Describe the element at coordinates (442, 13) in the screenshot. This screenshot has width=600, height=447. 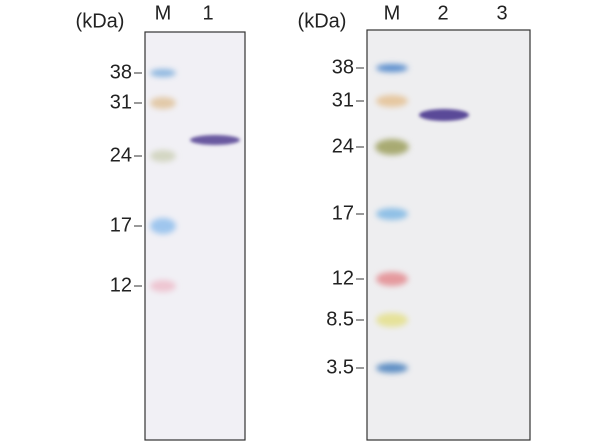
I see `lane-label: 2` at that location.